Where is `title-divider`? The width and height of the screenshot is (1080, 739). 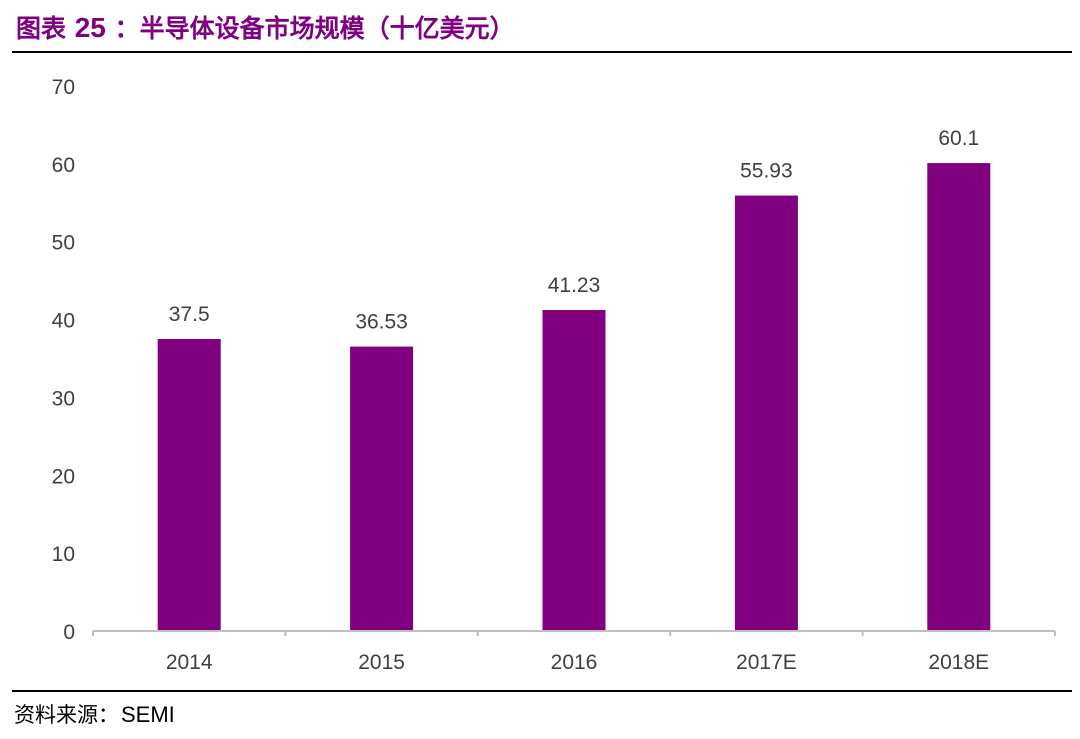
title-divider is located at coordinates (542, 52).